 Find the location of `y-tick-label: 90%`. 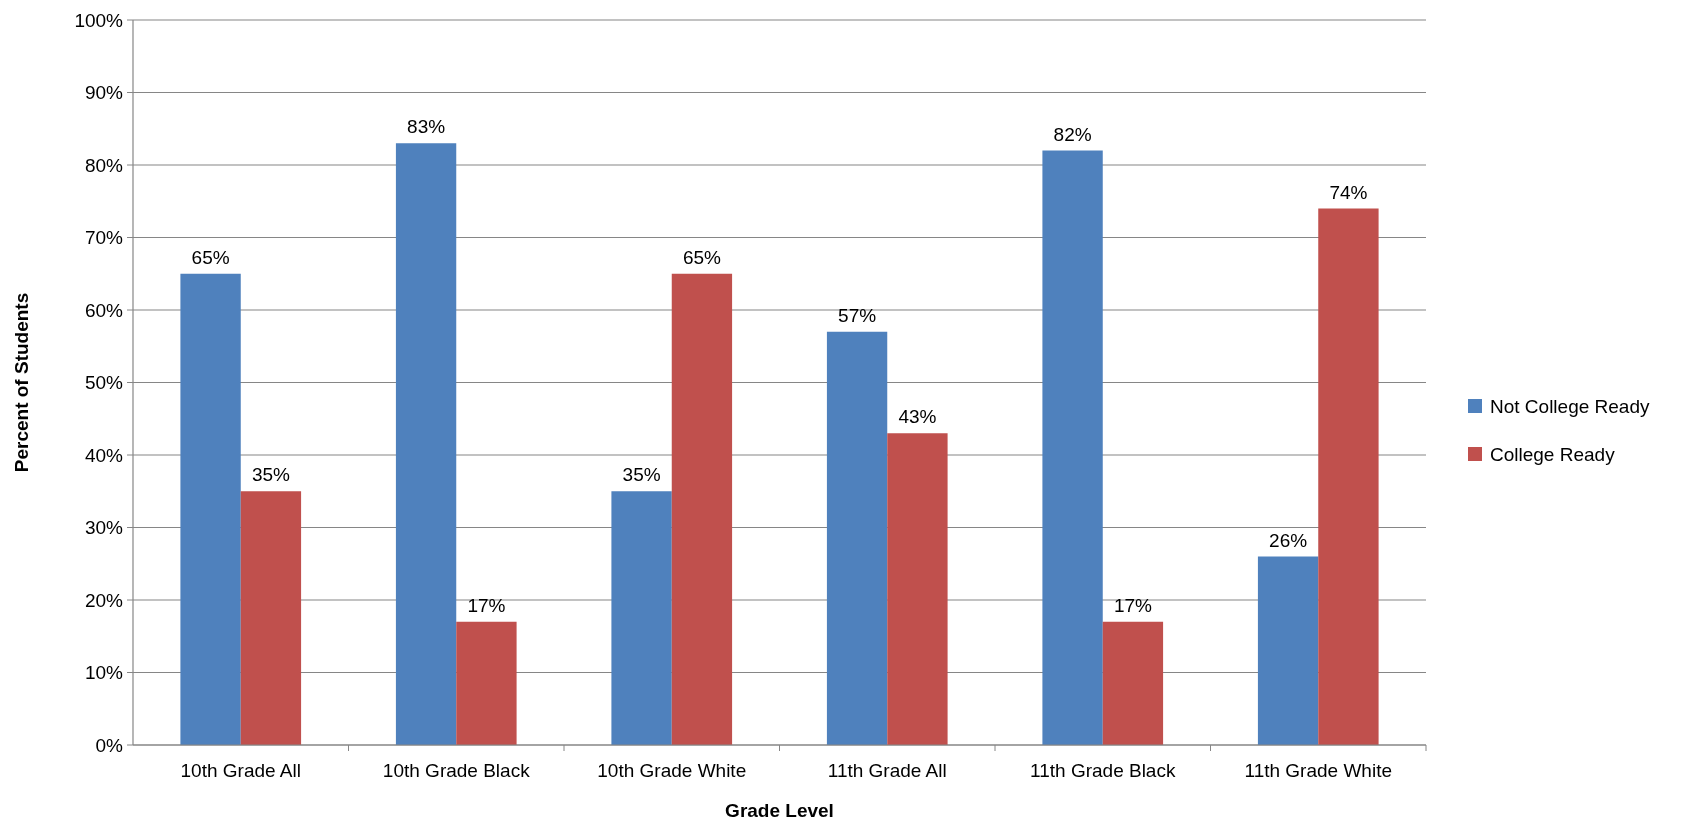

y-tick-label: 90% is located at coordinates (104, 93).